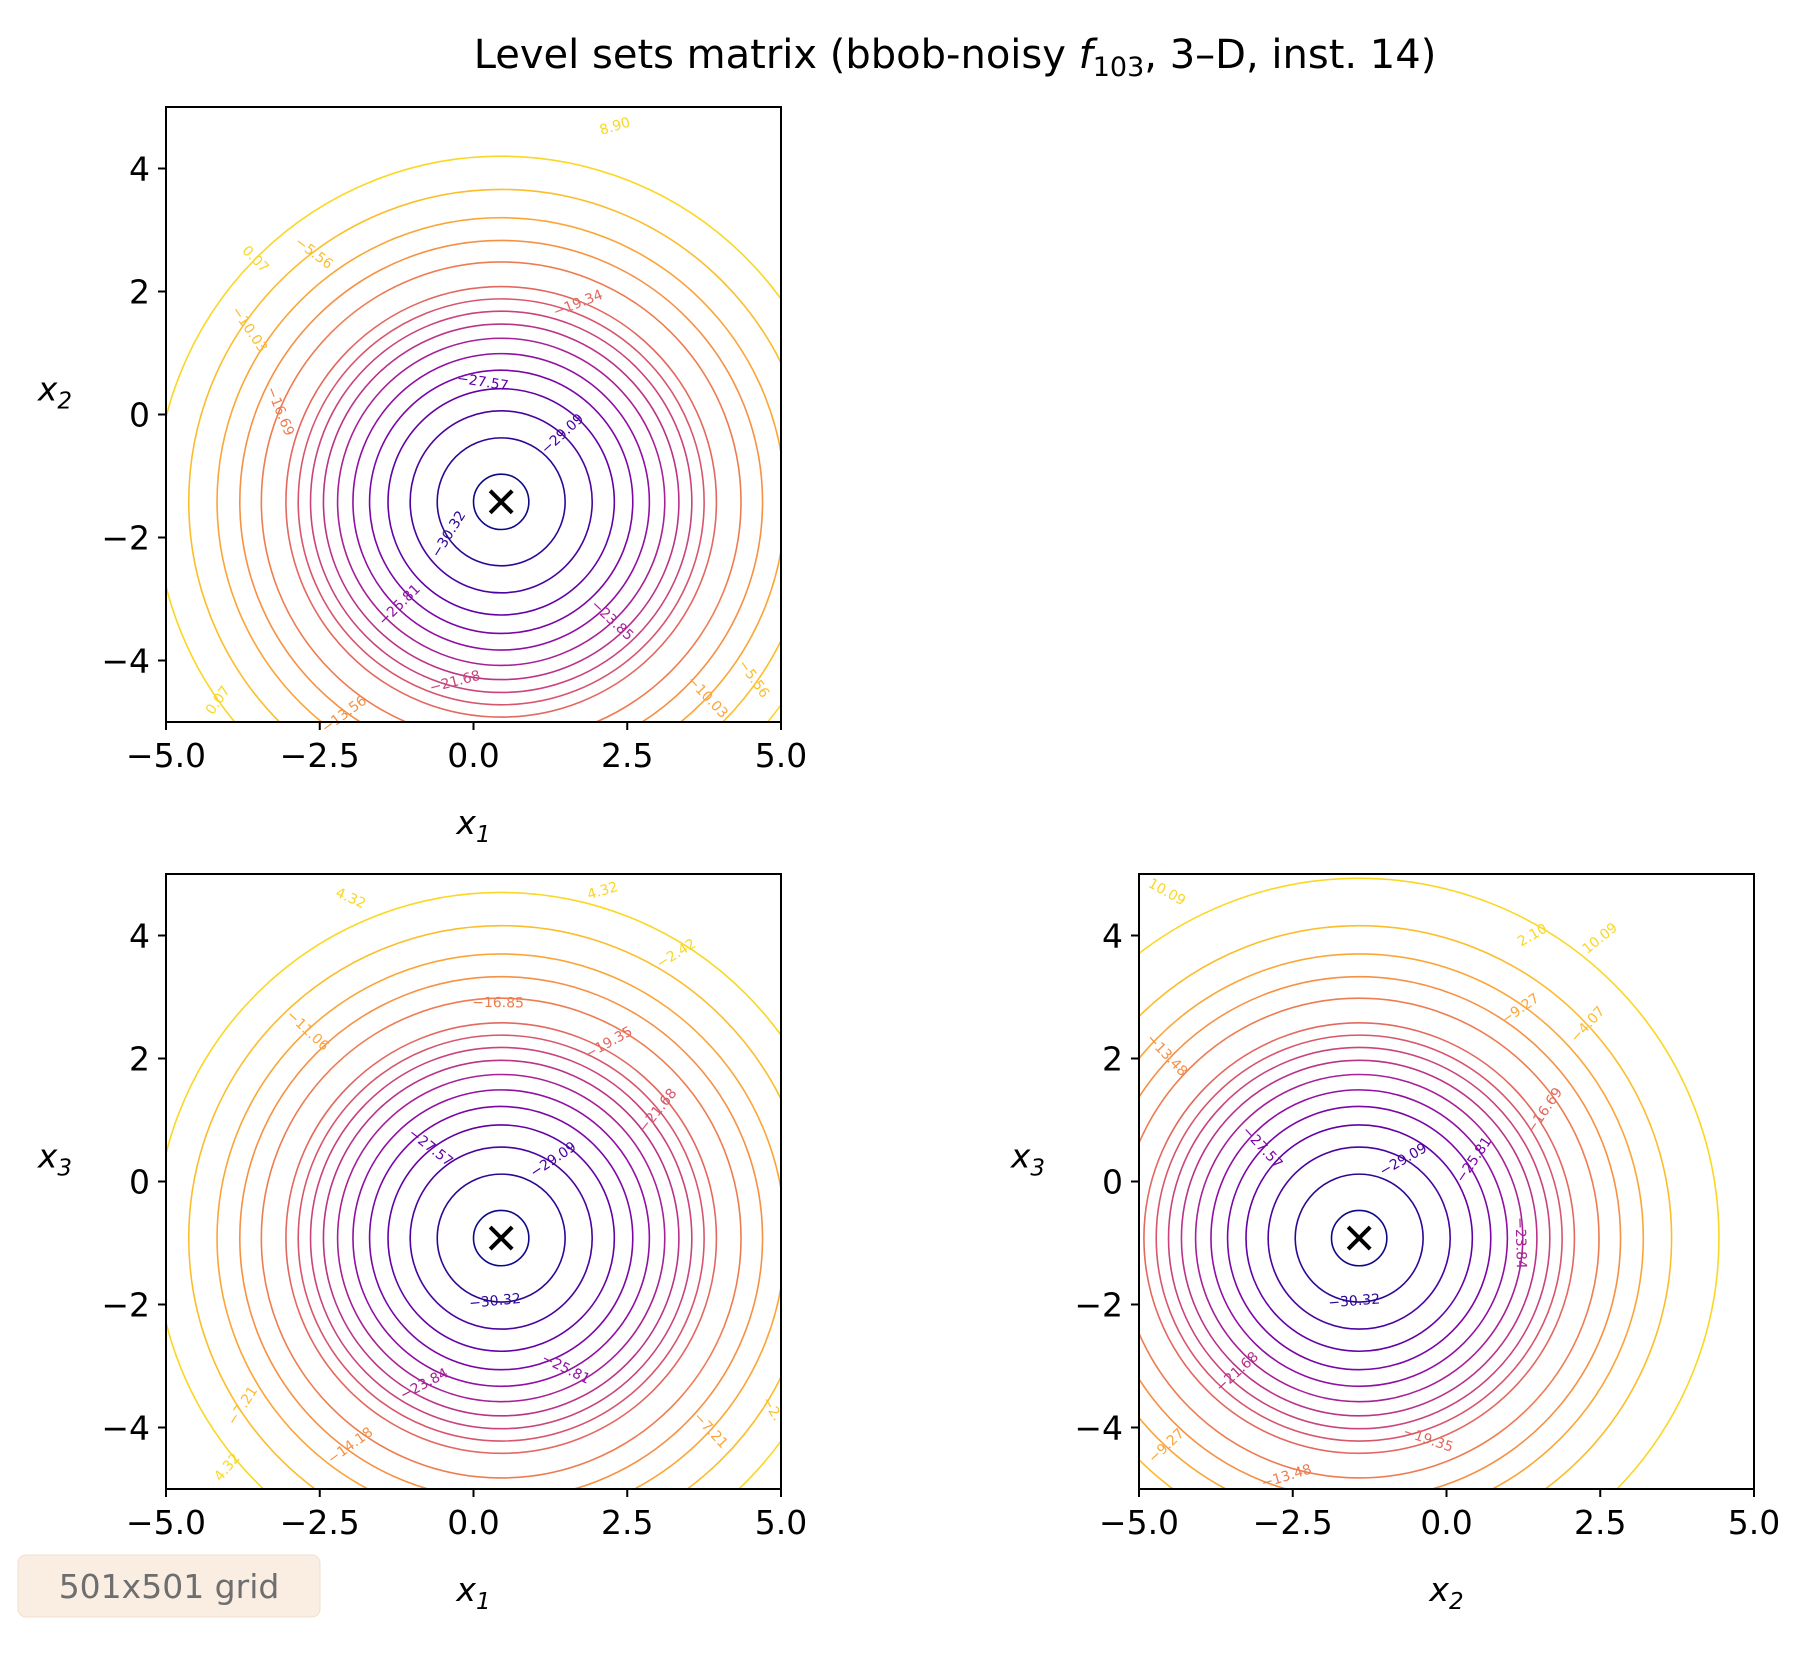 This screenshot has width=1810, height=1654. What do you see at coordinates (320, 755) in the screenshot?
I see `x-tick-label: −2.5` at bounding box center [320, 755].